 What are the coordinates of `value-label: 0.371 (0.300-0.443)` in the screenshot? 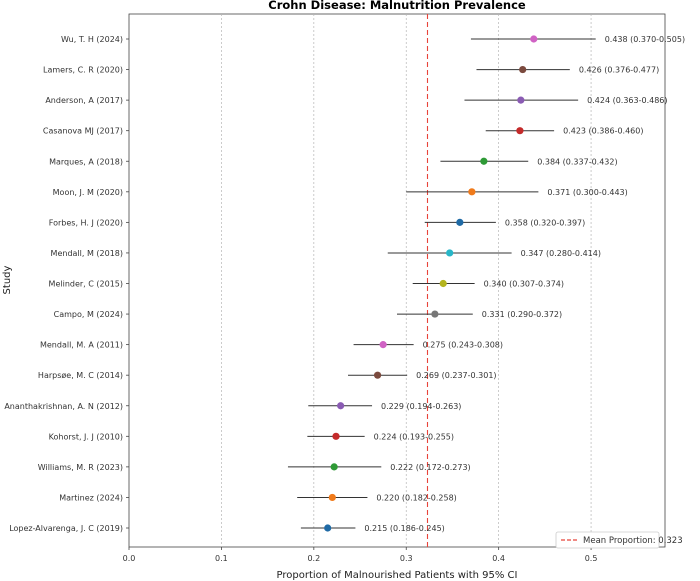 It's located at (587, 192).